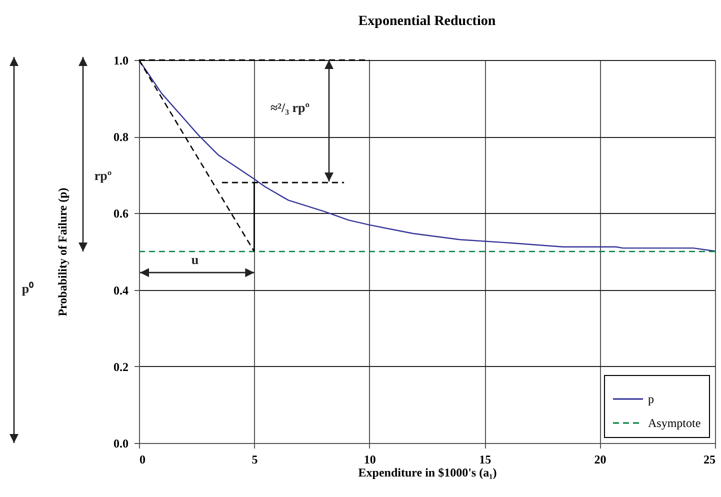 This screenshot has width=721, height=497. Describe the element at coordinates (121, 137) in the screenshot. I see `y-tick-label: 0.8` at that location.